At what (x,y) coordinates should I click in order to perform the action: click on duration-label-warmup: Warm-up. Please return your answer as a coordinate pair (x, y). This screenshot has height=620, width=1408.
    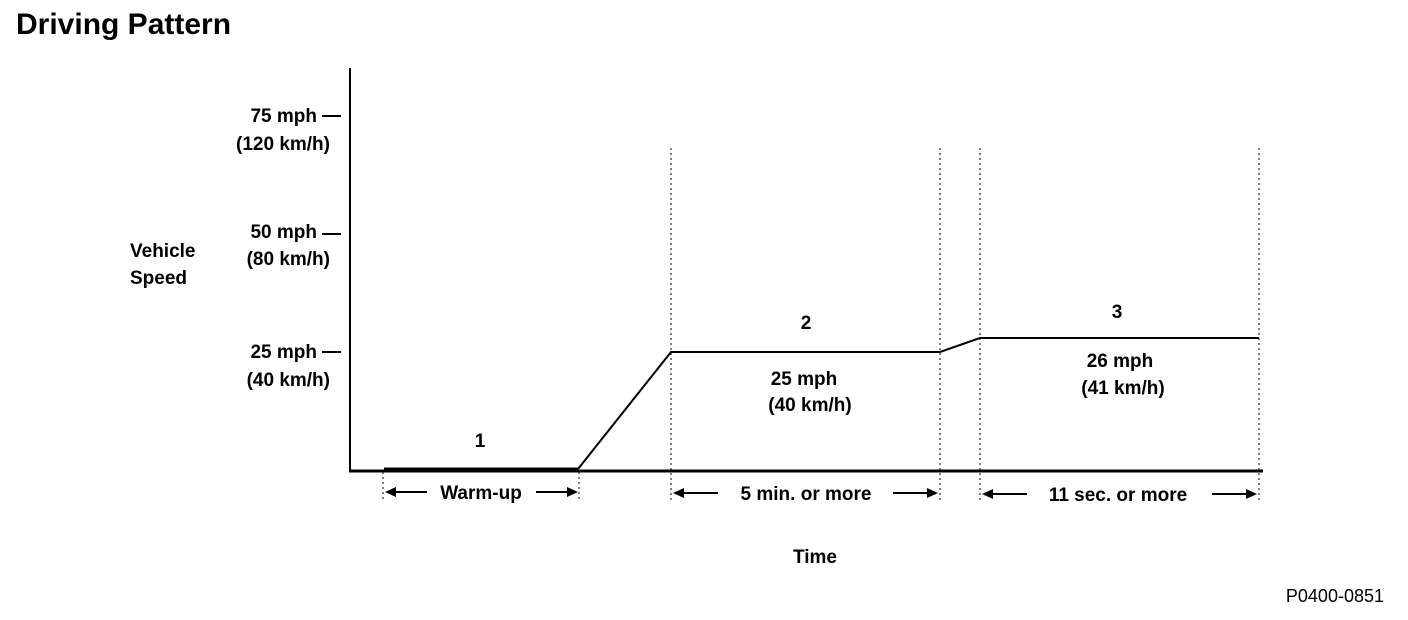
    Looking at the image, I should click on (481, 493).